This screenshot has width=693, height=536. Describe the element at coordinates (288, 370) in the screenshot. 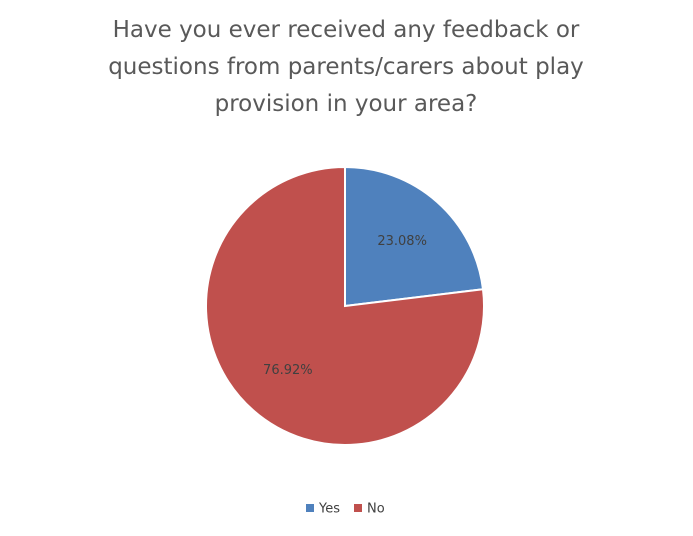

I see `data-label: 76.92%` at that location.